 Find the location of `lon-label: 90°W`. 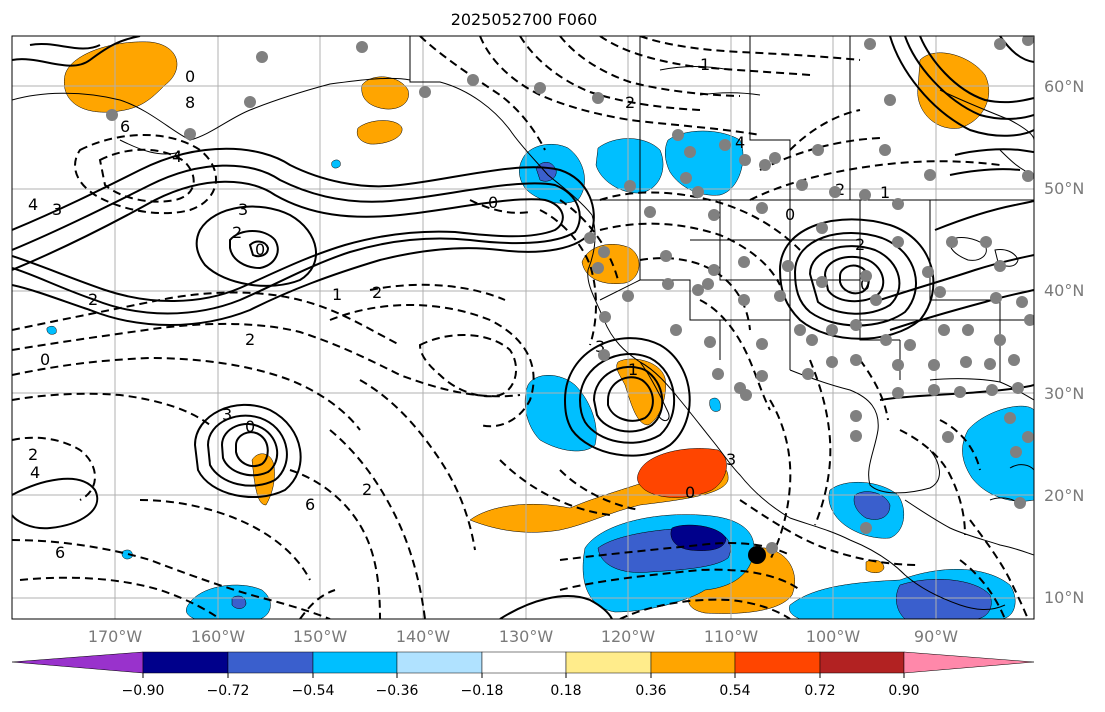

lon-label: 90°W is located at coordinates (936, 636).